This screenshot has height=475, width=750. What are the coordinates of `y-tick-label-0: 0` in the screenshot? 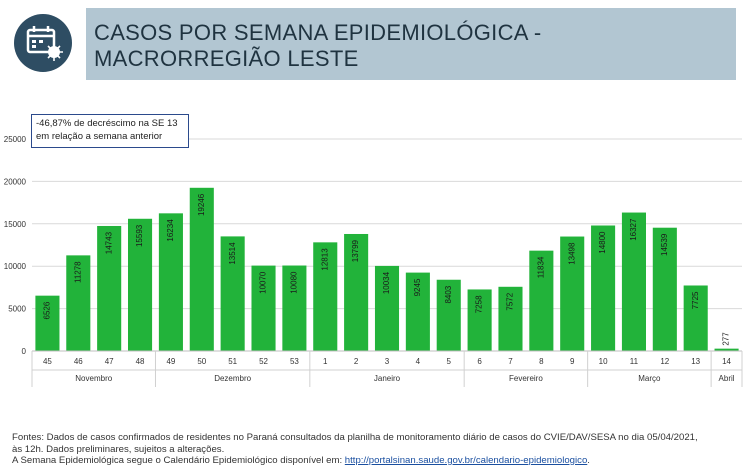 It's located at (24, 351).